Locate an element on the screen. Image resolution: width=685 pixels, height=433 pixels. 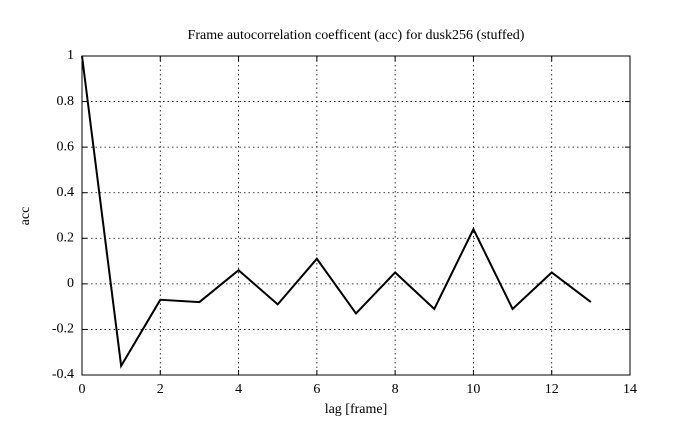
y-tick-label: 0 is located at coordinates (70, 283).